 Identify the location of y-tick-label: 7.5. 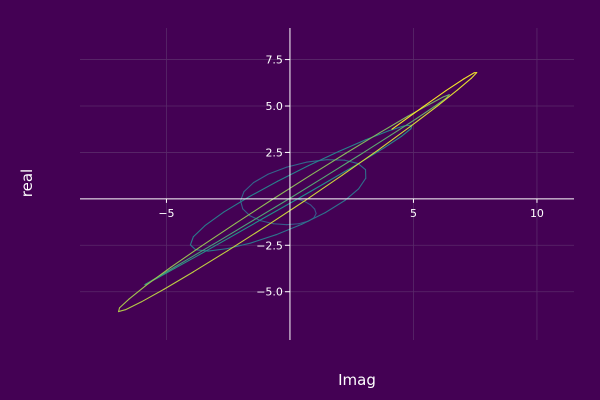
(274, 60).